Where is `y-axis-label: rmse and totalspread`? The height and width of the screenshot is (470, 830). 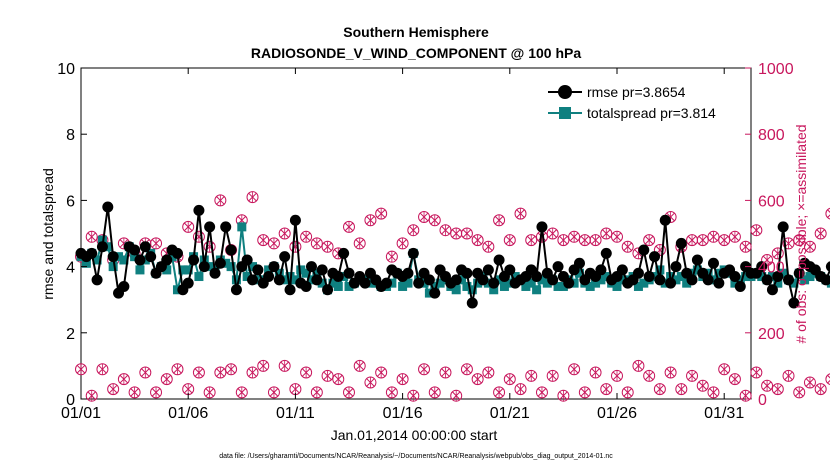
y-axis-label: rmse and totalspread is located at coordinates (48, 234).